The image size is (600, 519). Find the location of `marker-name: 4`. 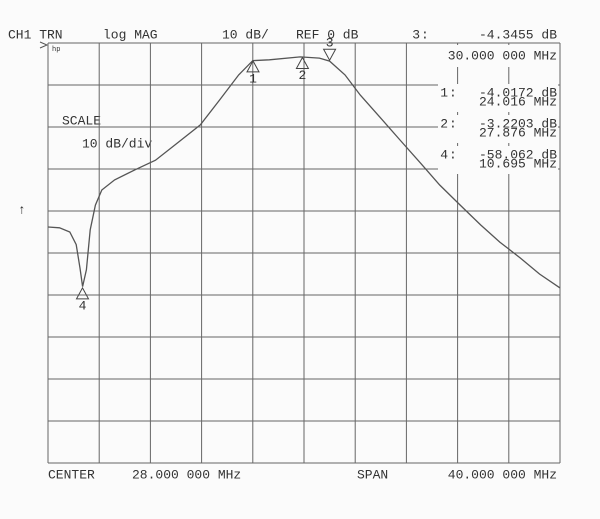

marker-name: 4 is located at coordinates (444, 154).